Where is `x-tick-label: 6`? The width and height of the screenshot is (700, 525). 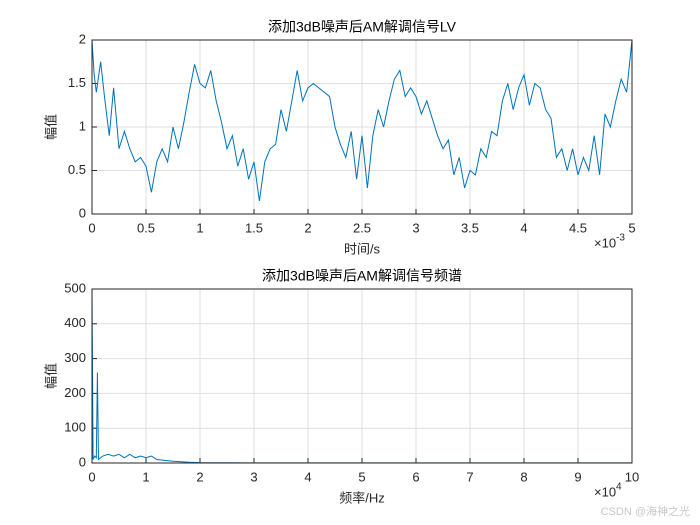
x-tick-label: 6 is located at coordinates (415, 476).